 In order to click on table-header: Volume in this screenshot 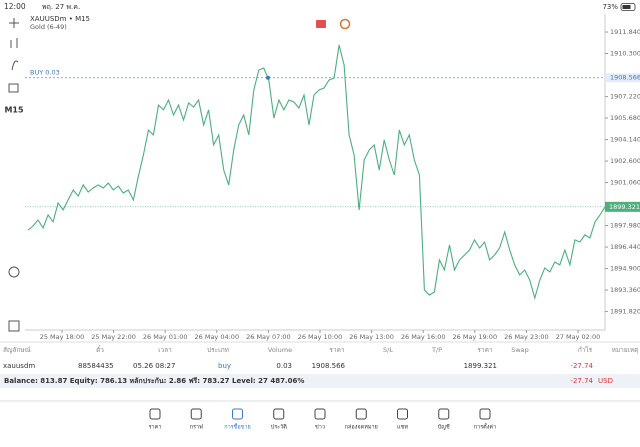, I will do `click(280, 350)`.